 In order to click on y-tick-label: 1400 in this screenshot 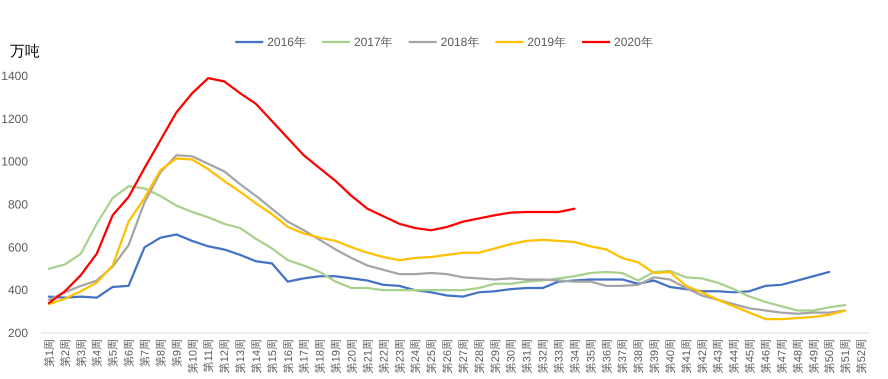, I will do `click(14, 76)`.